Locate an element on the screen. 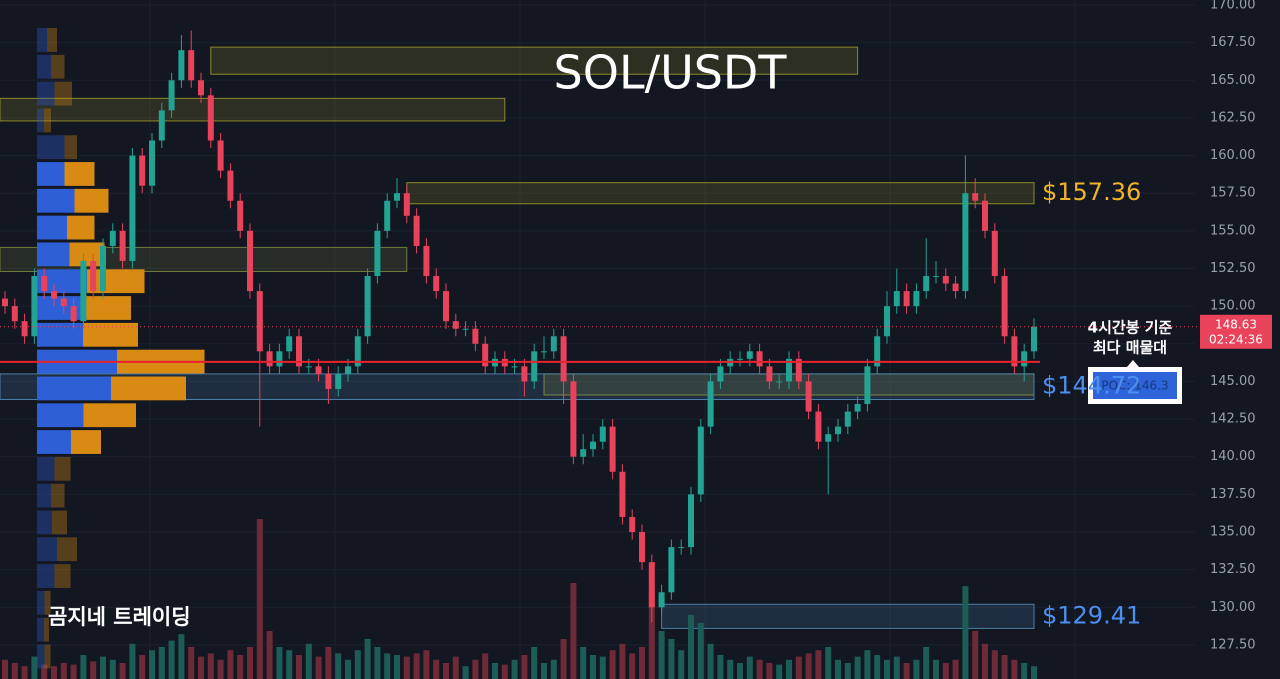 Image resolution: width=1280 pixels, height=679 pixels. watermark: 곰지네 트레이딩 is located at coordinates (119, 617).